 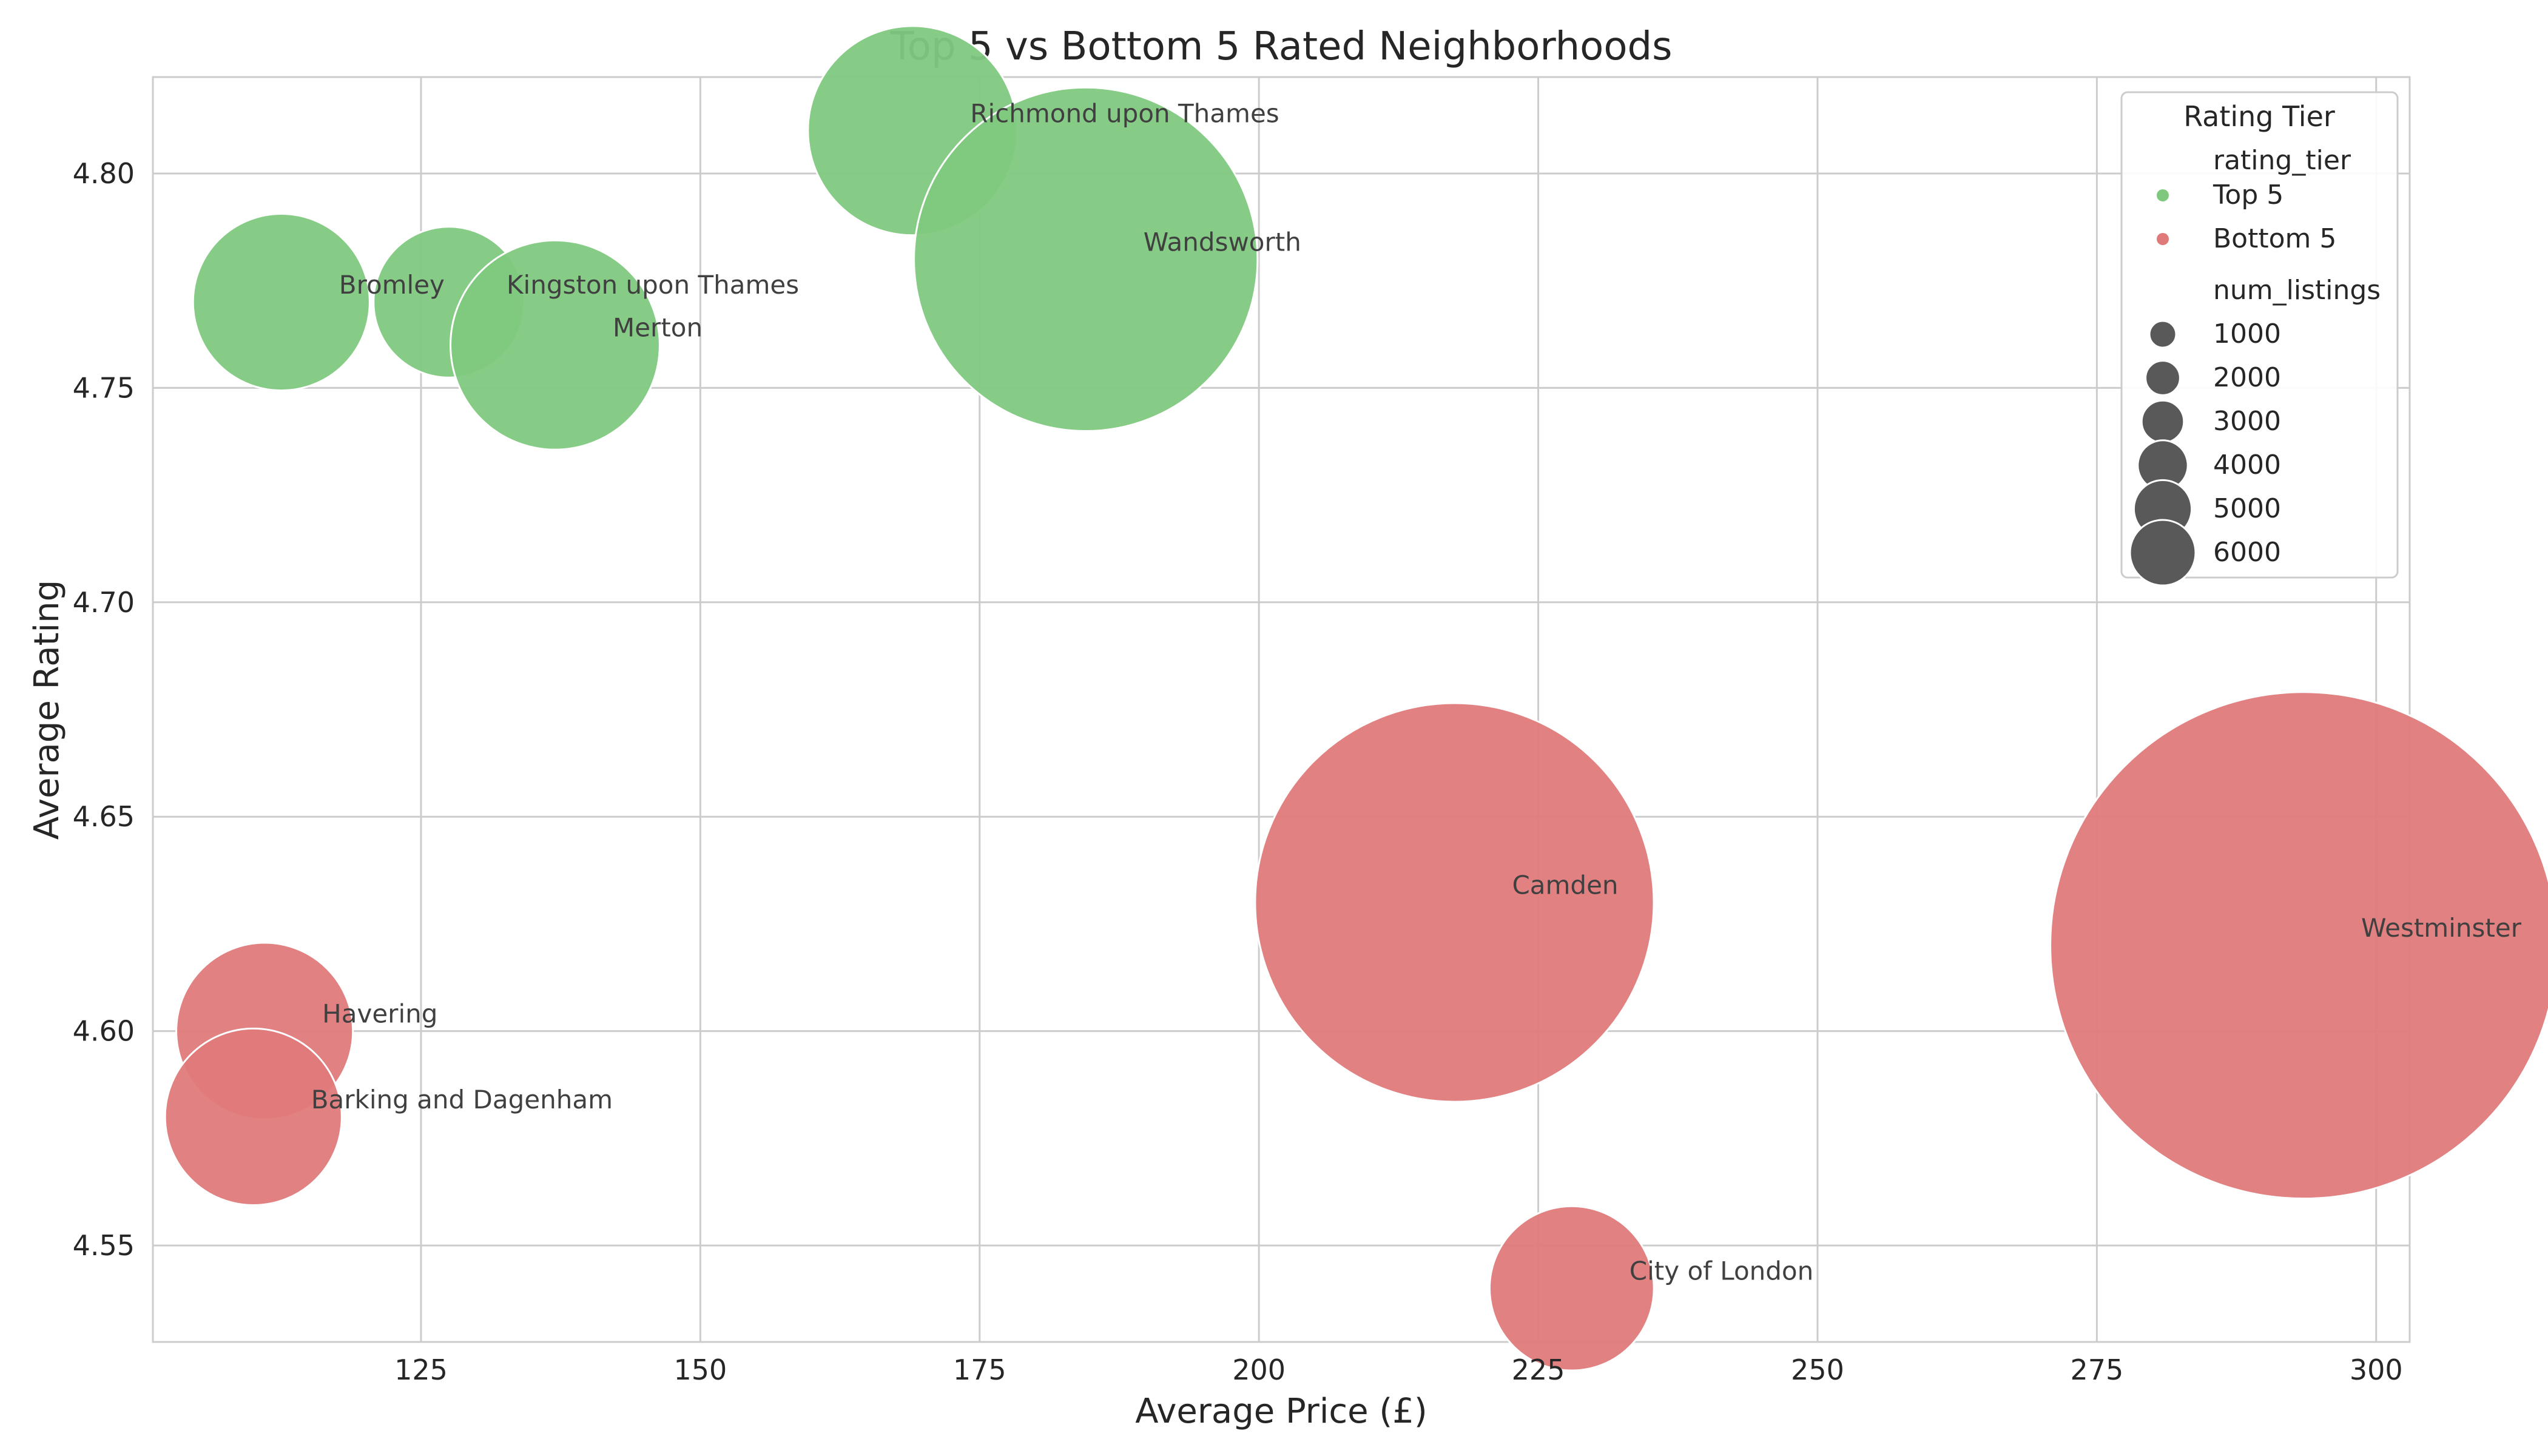 I want to click on x-axis-label: Average Price (£), so click(x=1281, y=1411).